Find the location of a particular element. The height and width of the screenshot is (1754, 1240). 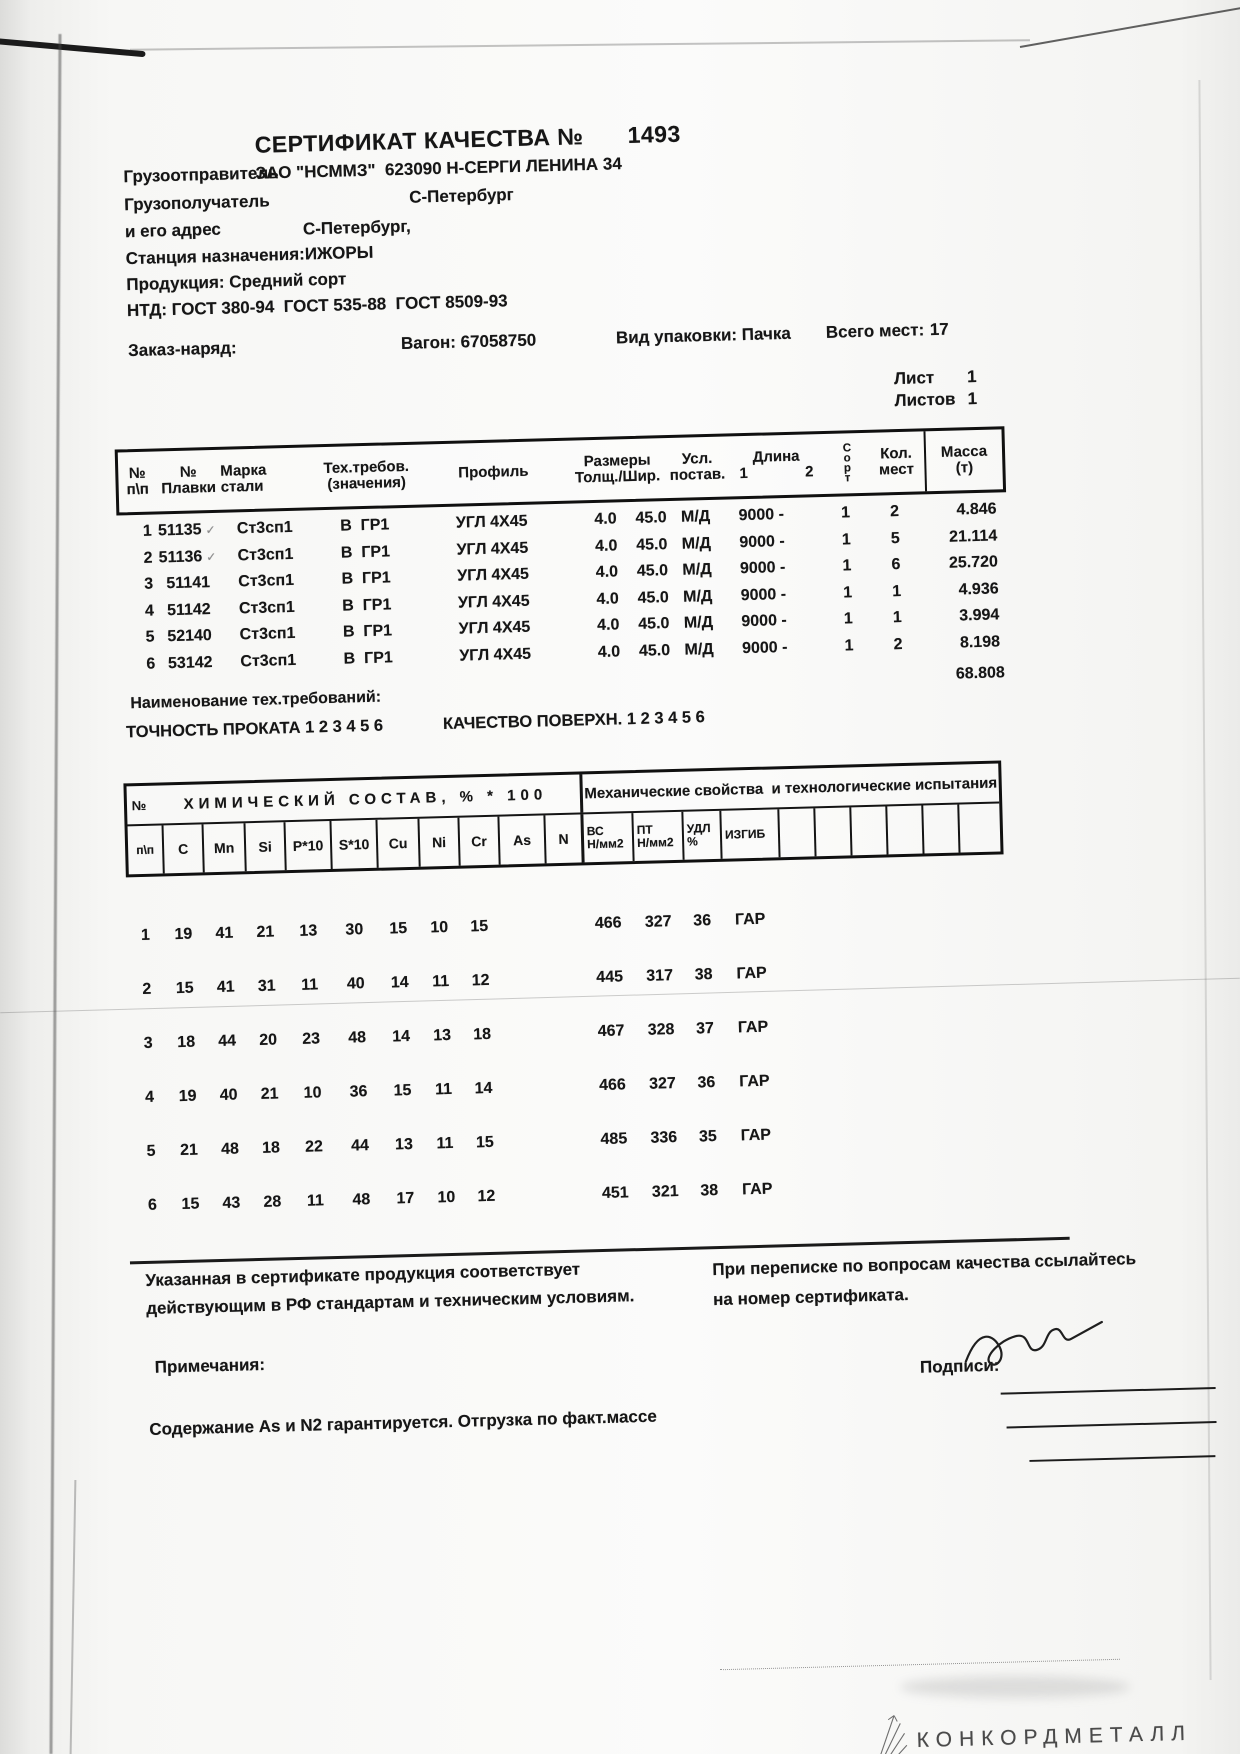

mech-col-vs: ВС Н/мм2 is located at coordinates (609, 838).